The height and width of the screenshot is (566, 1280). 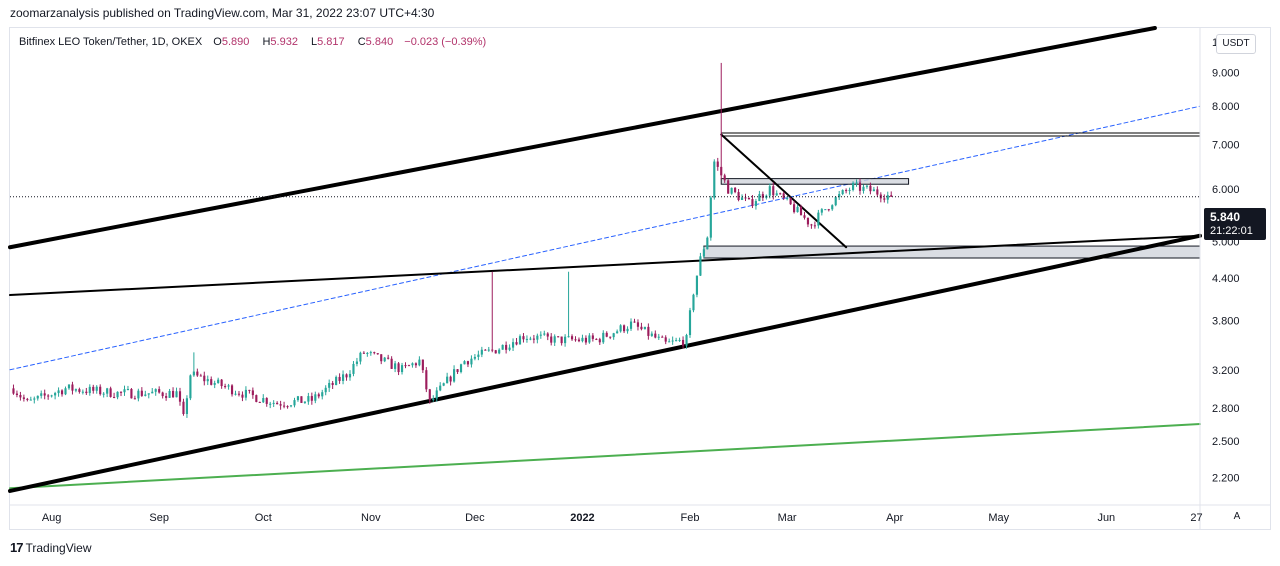 What do you see at coordinates (1237, 516) in the screenshot?
I see `auto-scale-button: A` at bounding box center [1237, 516].